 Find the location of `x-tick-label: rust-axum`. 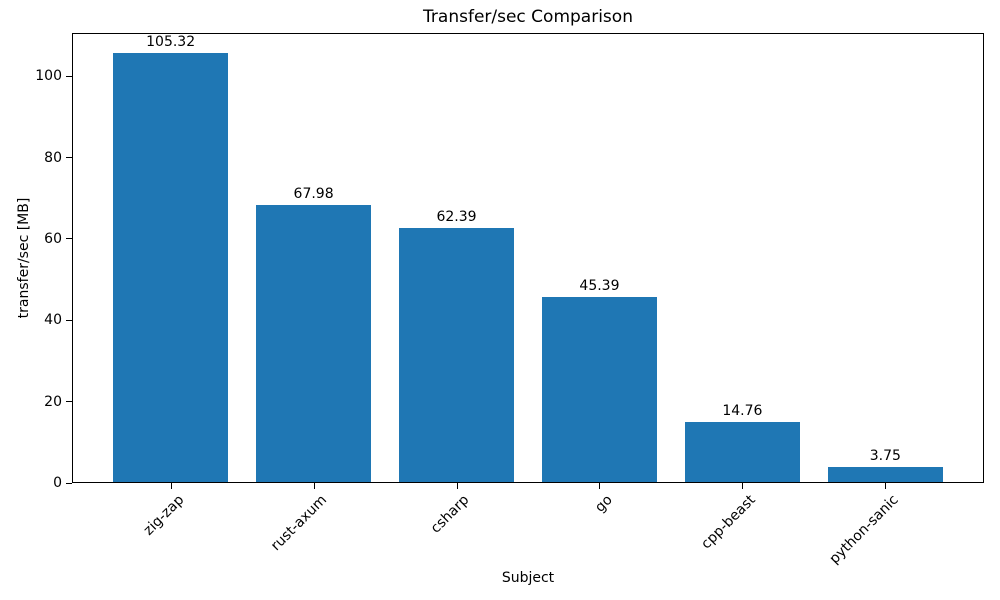

x-tick-label: rust-axum is located at coordinates (298, 523).